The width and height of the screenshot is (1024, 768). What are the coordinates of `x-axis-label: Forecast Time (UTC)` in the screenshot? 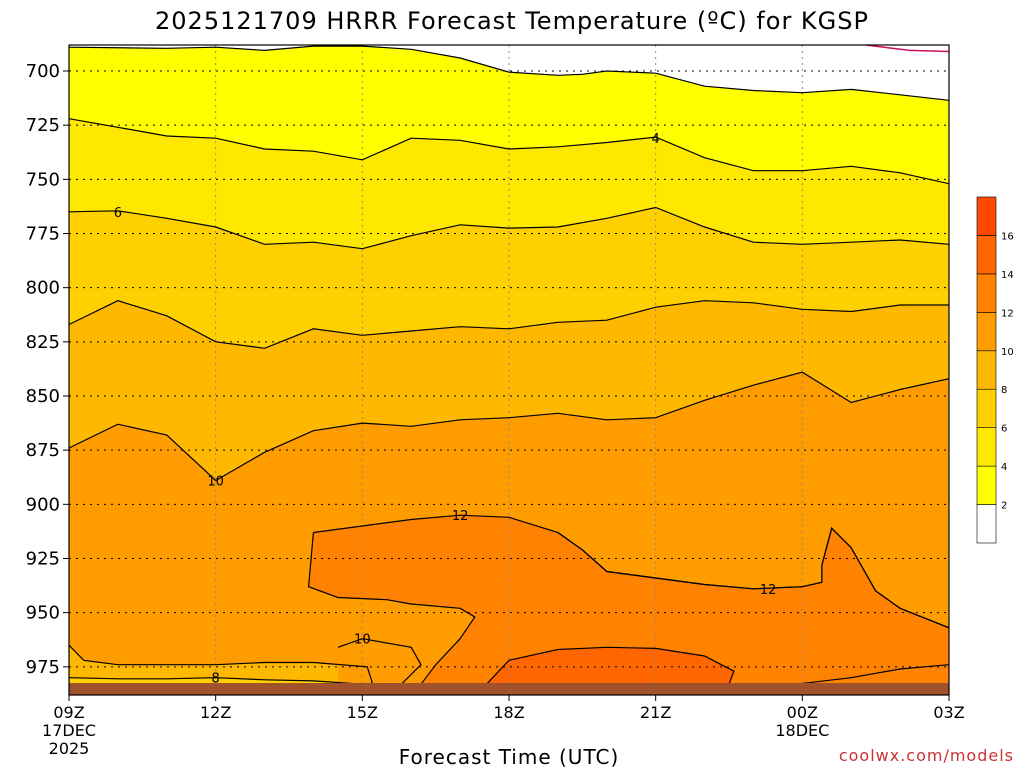 It's located at (509, 756).